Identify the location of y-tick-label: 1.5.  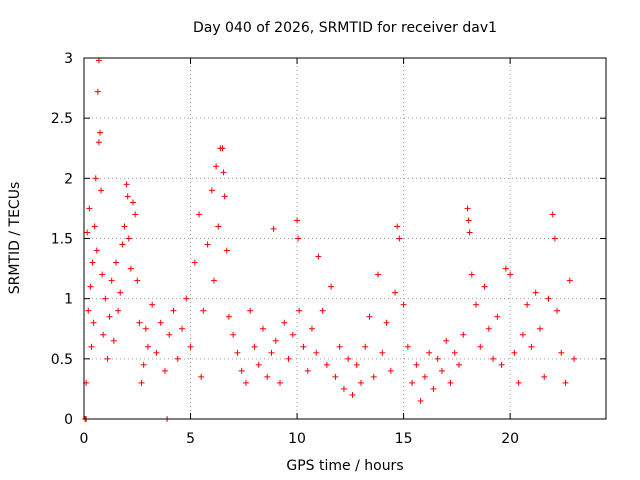
(62, 240).